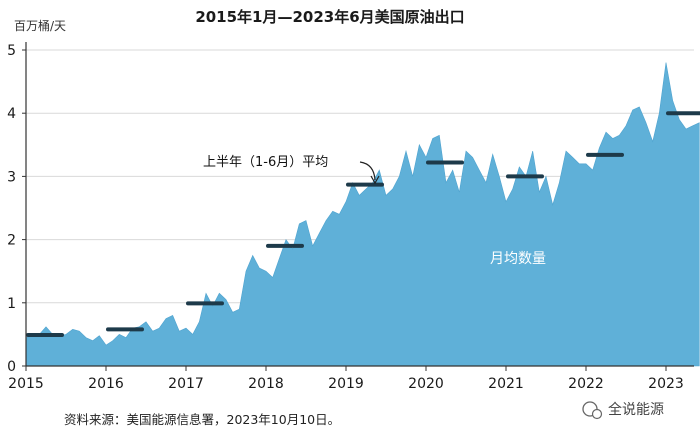 This screenshot has height=440, width=700. What do you see at coordinates (597, 414) in the screenshot?
I see `wechat-icon-small` at bounding box center [597, 414].